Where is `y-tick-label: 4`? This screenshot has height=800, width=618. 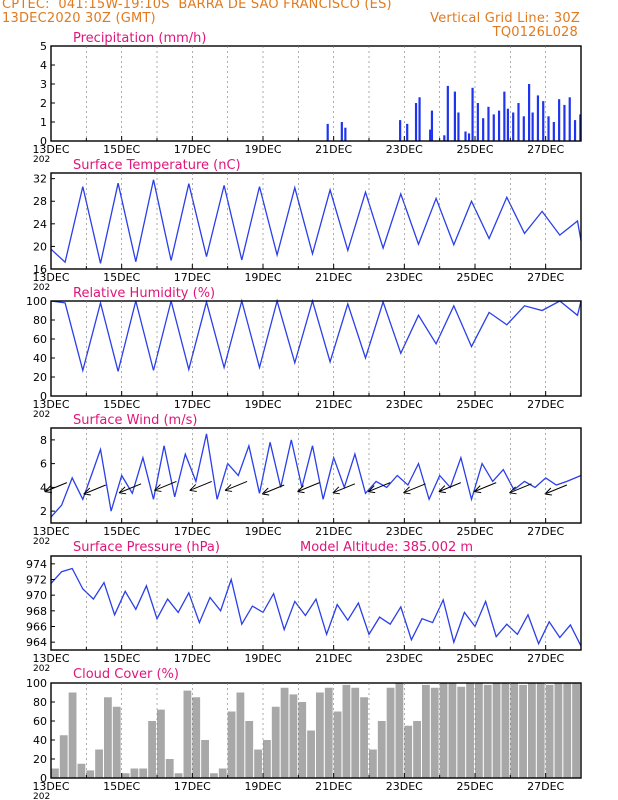 y-tick-label: 4 is located at coordinates (43, 487).